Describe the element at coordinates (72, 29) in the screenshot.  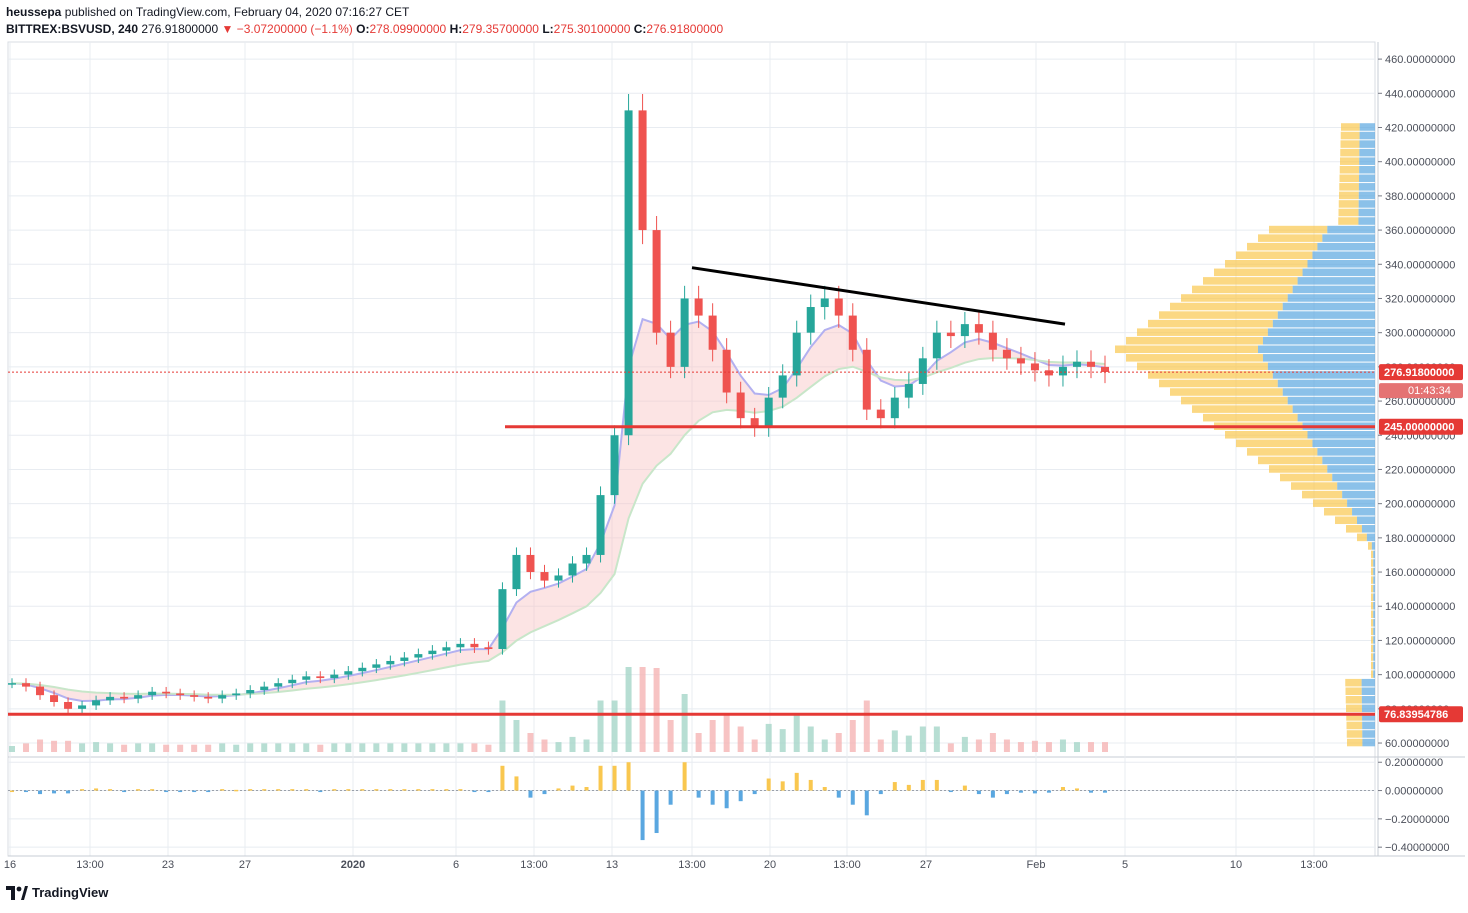
I see `symbol-label: BITTREX:BSVUSD, 240` at that location.